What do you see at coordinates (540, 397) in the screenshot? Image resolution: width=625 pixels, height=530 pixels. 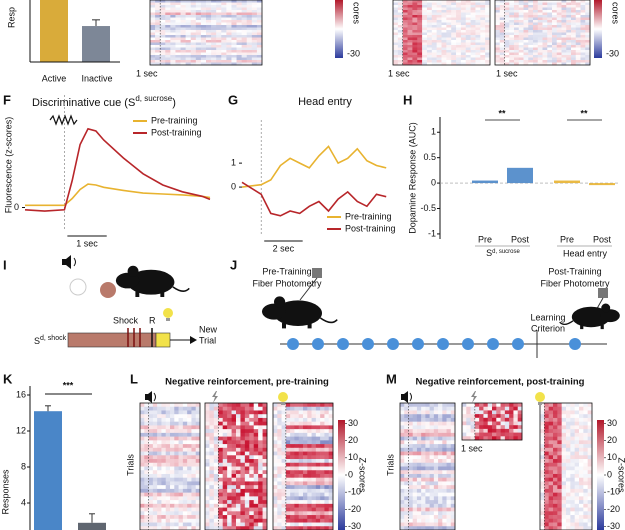 I see `bulb` at bounding box center [540, 397].